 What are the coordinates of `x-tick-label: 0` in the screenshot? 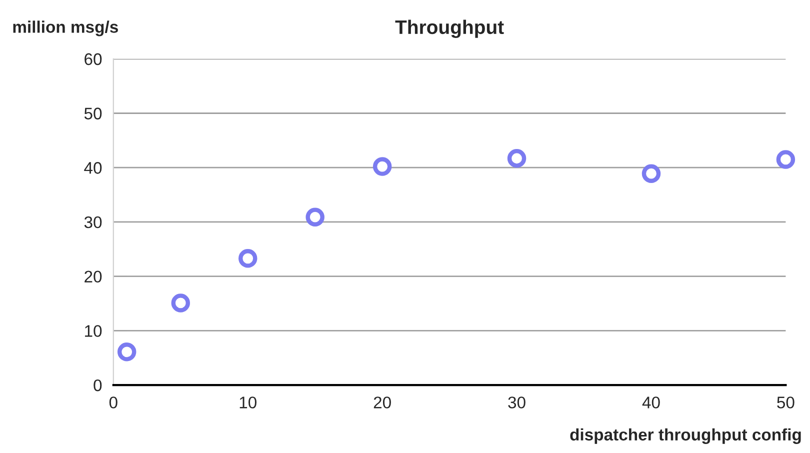 It's located at (113, 402).